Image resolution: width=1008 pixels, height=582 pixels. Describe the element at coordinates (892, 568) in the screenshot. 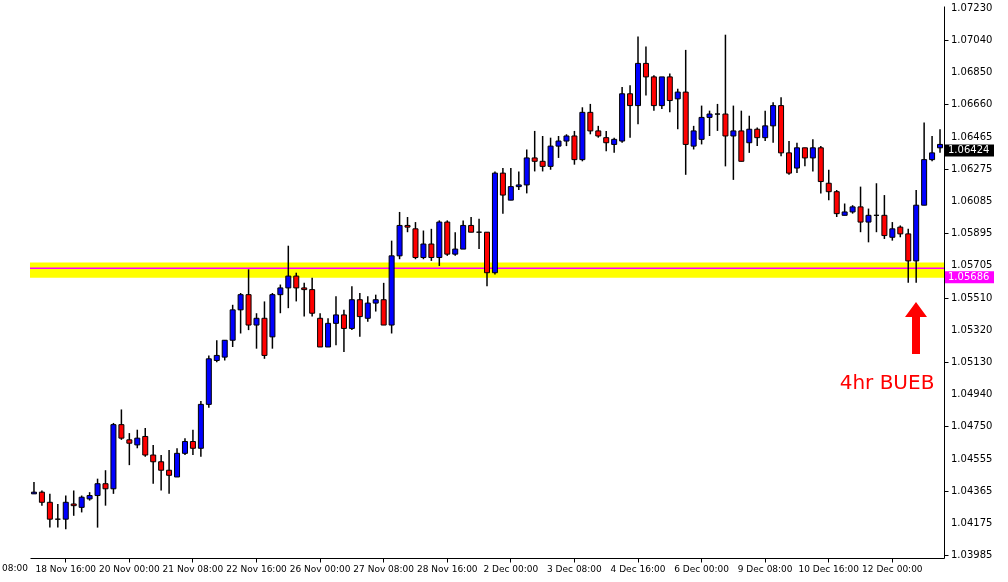

I see `x-tick-label: 12 Dec 00:00` at that location.